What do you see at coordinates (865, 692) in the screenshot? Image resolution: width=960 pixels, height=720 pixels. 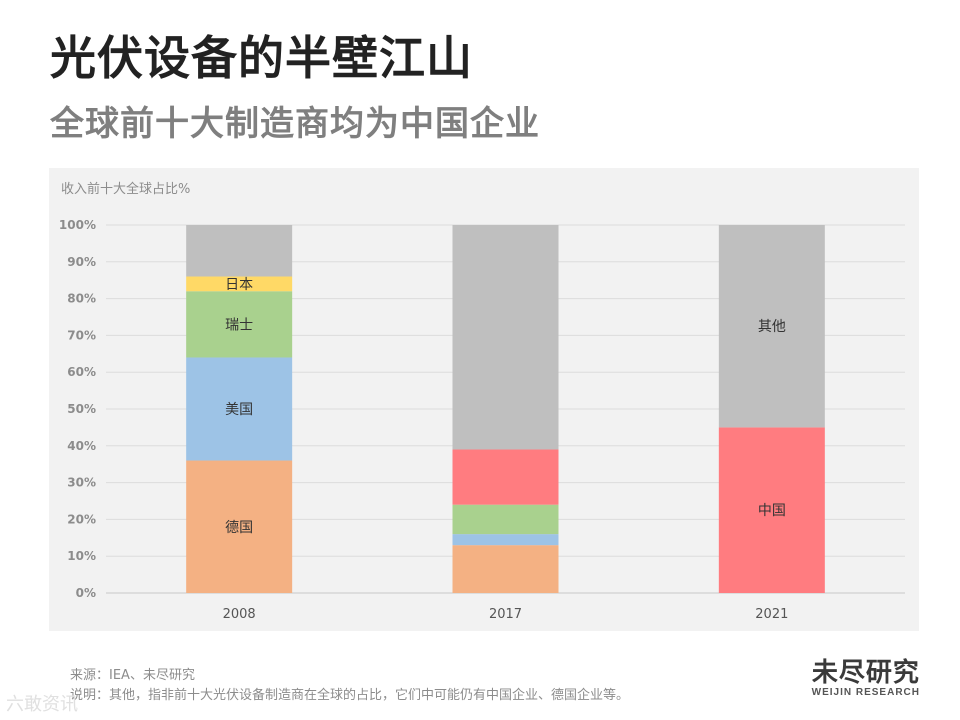 I see `logo-sub-text: WEIJIN RESEARCH` at bounding box center [865, 692].